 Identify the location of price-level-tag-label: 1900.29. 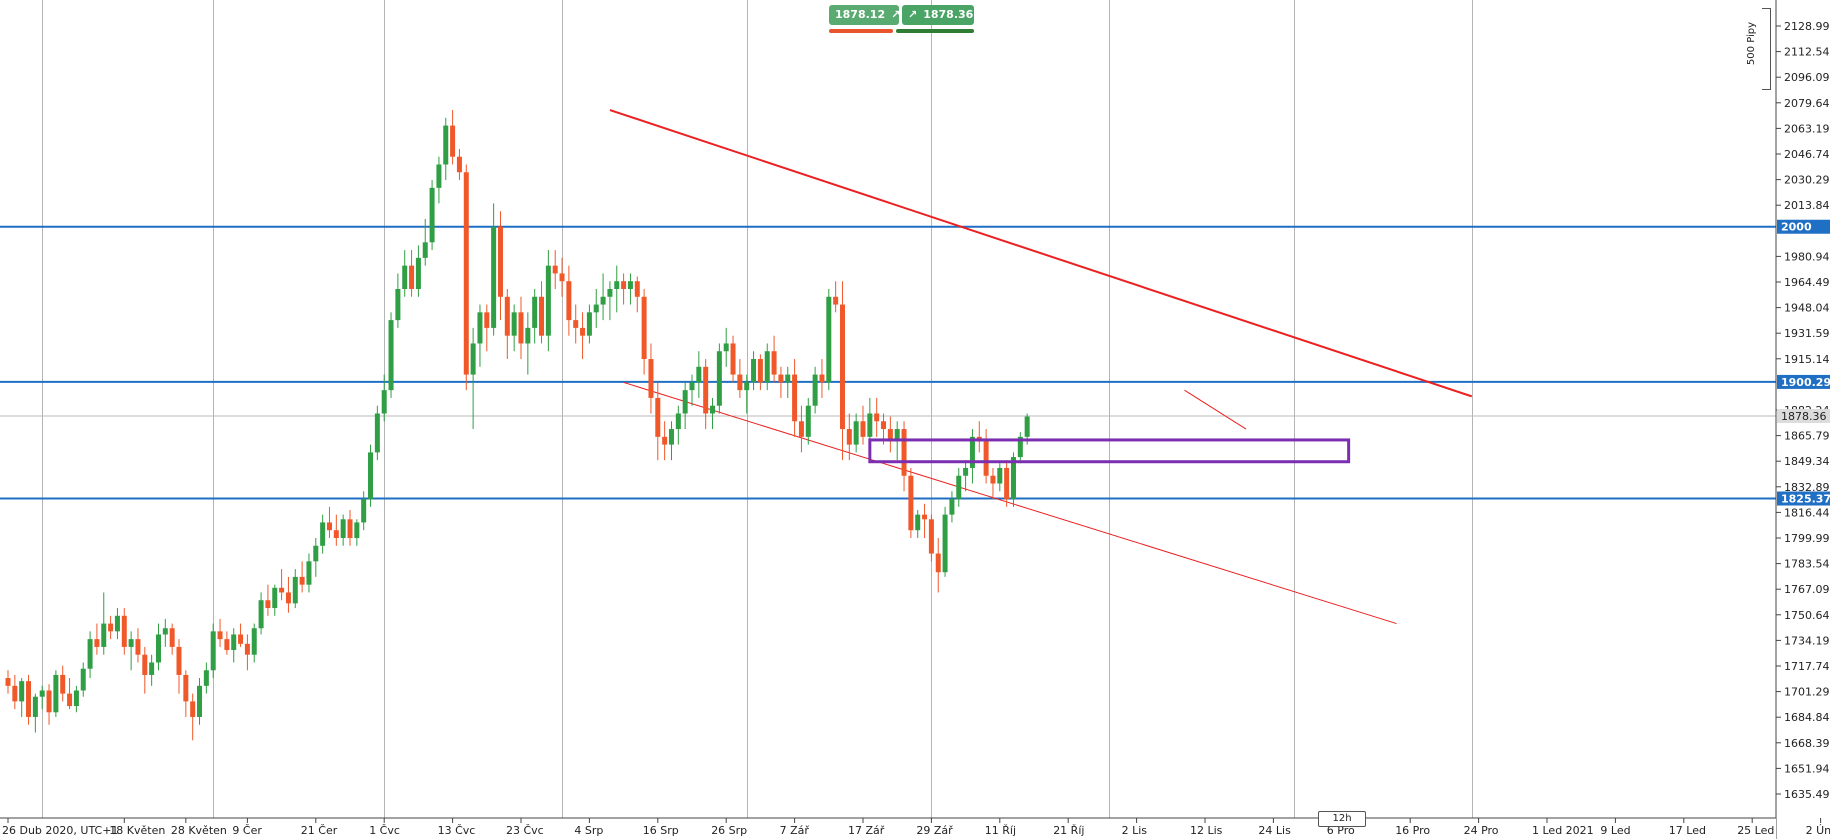
(1805, 382).